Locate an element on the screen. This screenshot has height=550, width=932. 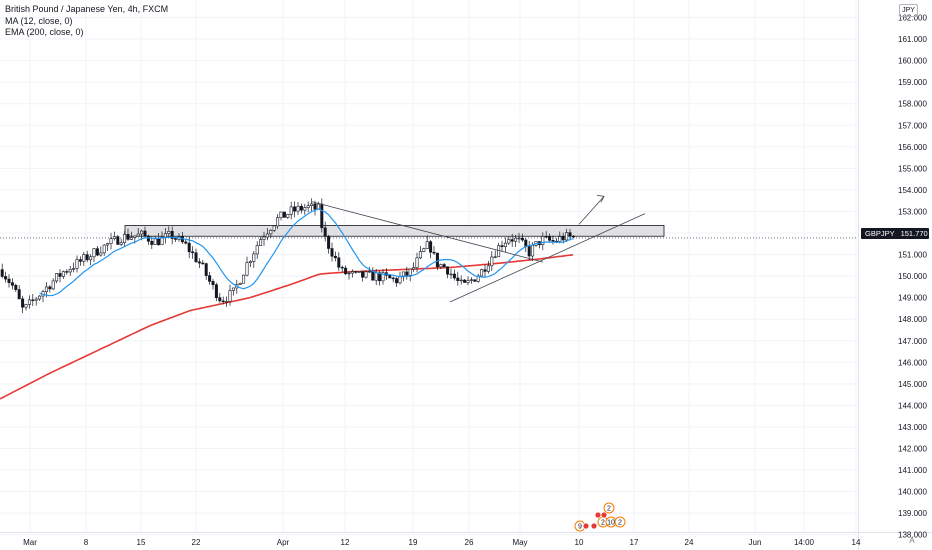
y-tick-label: 161.000 is located at coordinates (912, 39).